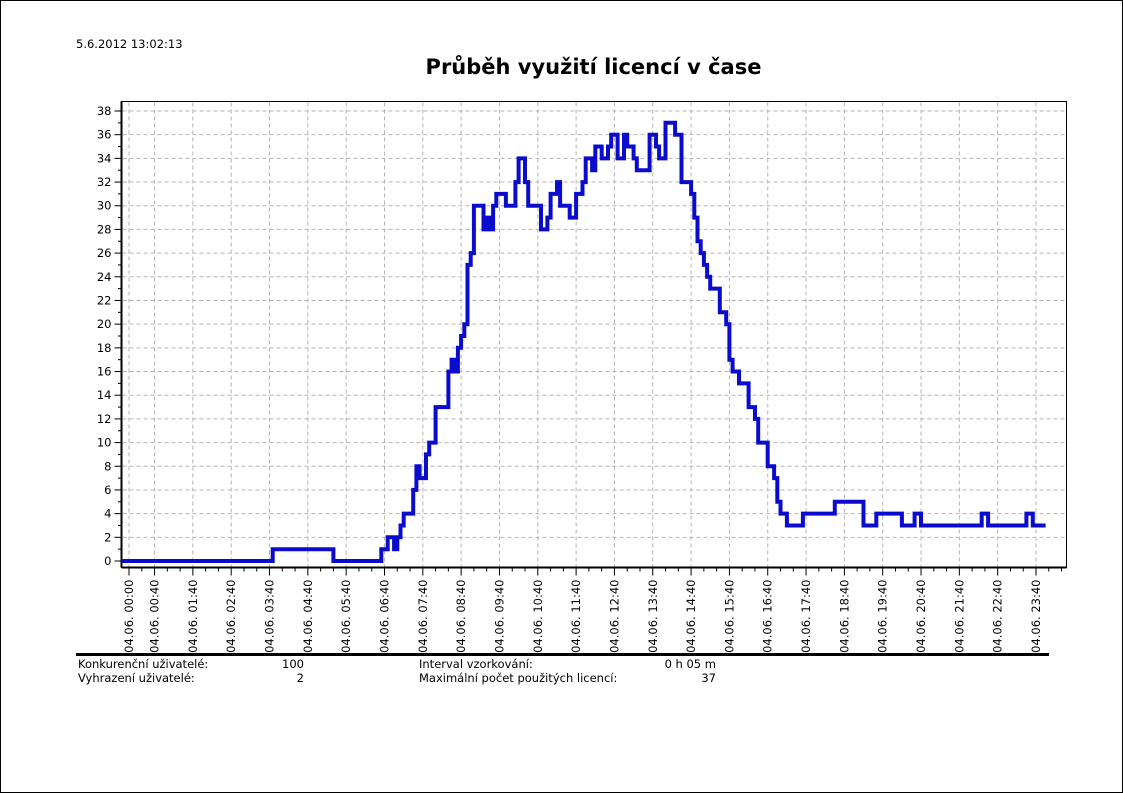  What do you see at coordinates (107, 537) in the screenshot?
I see `y-tick-label: 2` at bounding box center [107, 537].